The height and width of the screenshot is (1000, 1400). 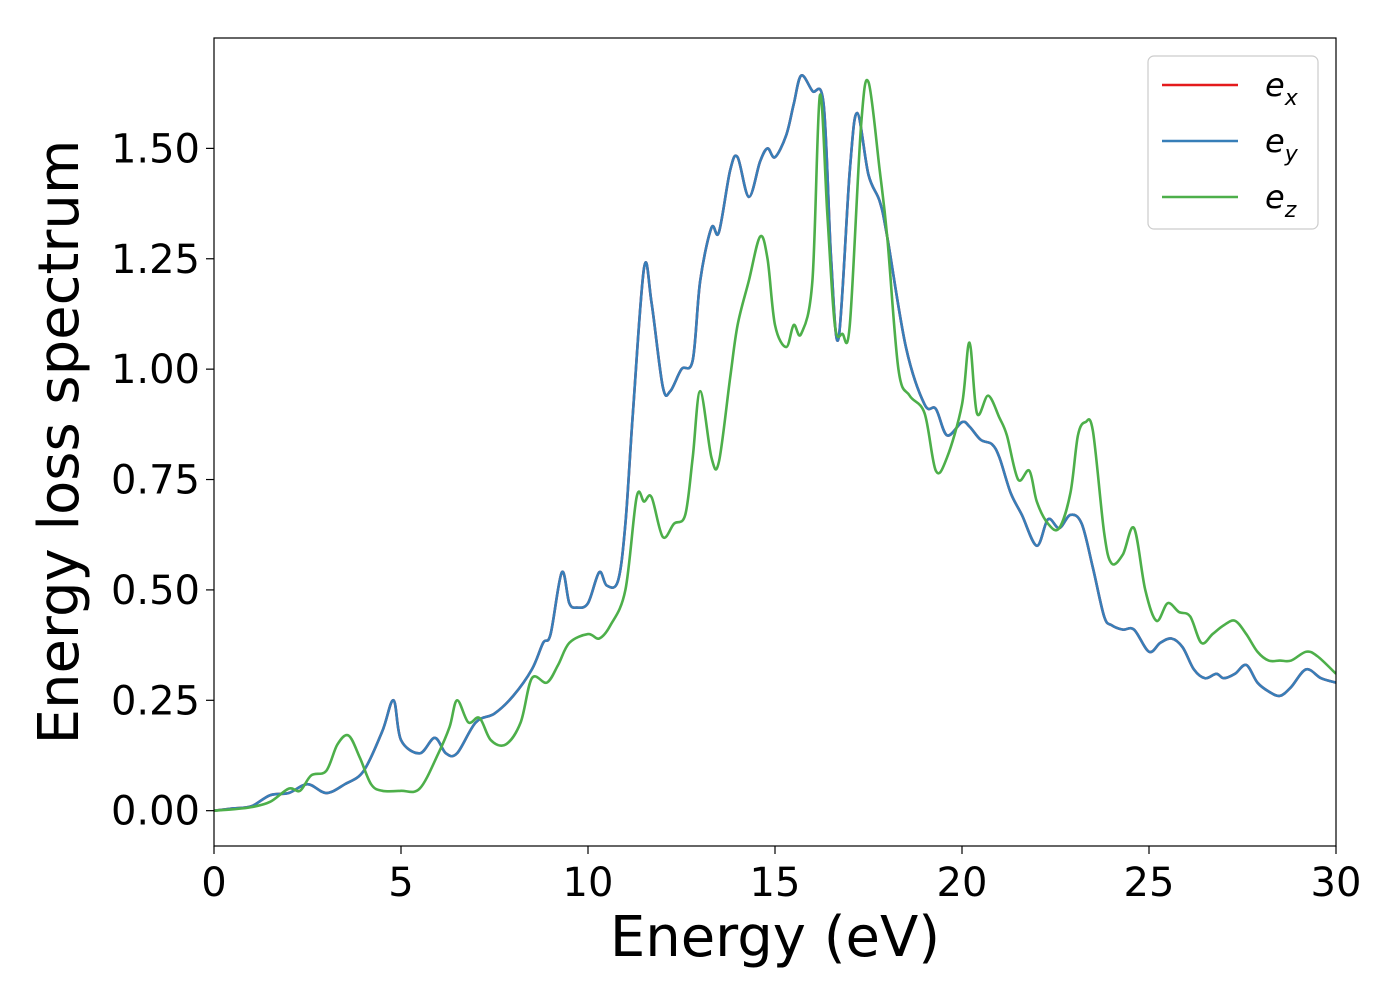 What do you see at coordinates (155, 260) in the screenshot?
I see `y-tick-label: 1.25` at bounding box center [155, 260].